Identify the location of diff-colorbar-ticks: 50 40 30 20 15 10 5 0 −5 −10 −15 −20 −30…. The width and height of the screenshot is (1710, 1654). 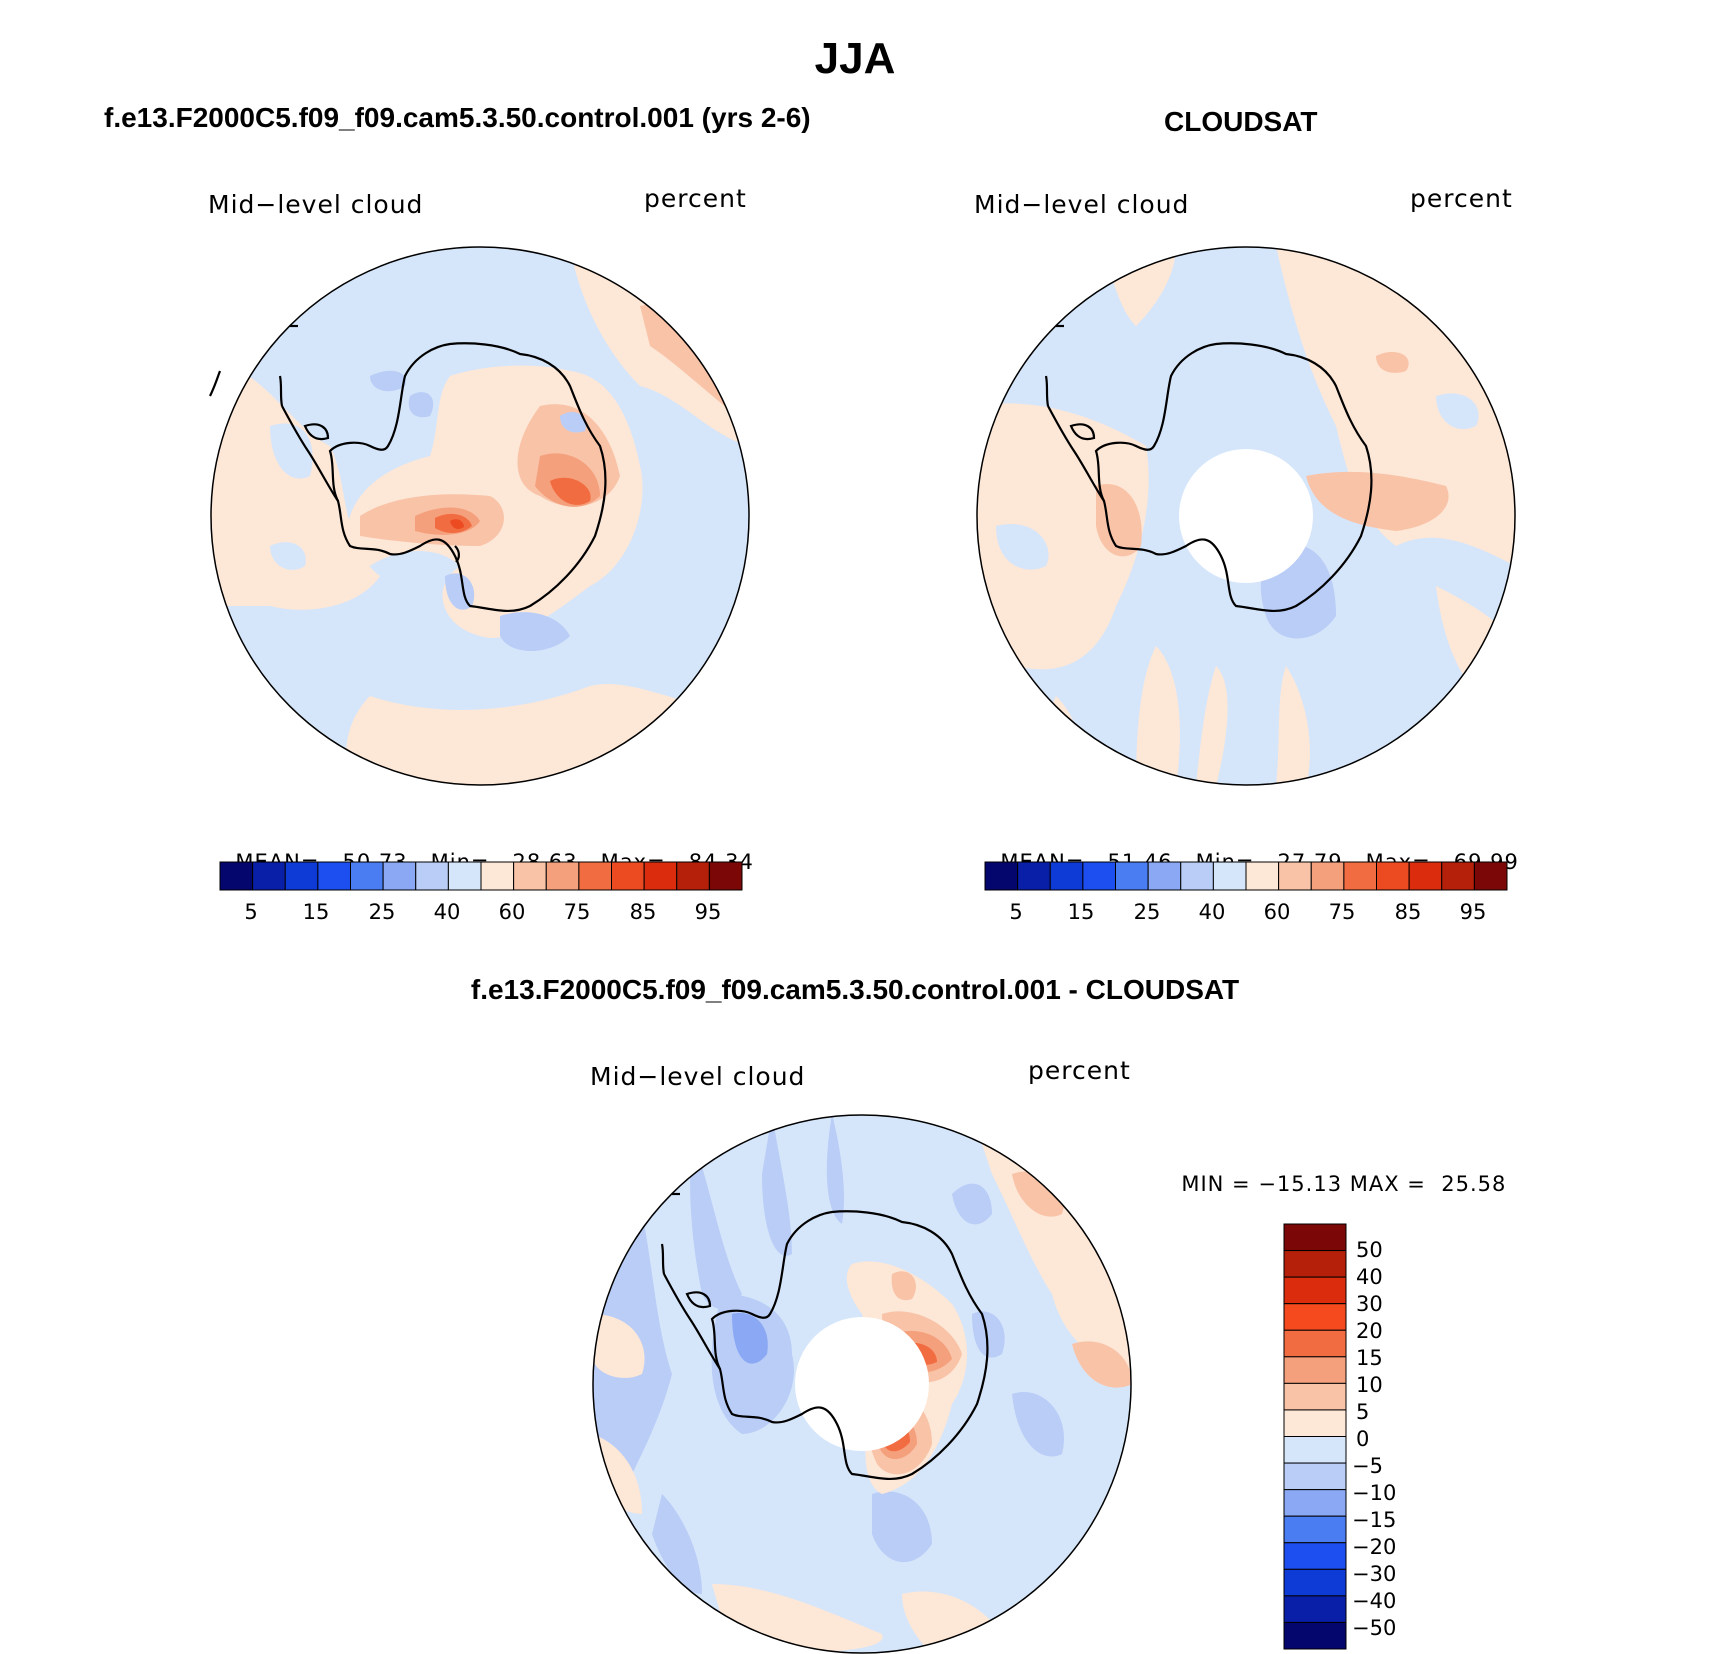
(1404, 1436).